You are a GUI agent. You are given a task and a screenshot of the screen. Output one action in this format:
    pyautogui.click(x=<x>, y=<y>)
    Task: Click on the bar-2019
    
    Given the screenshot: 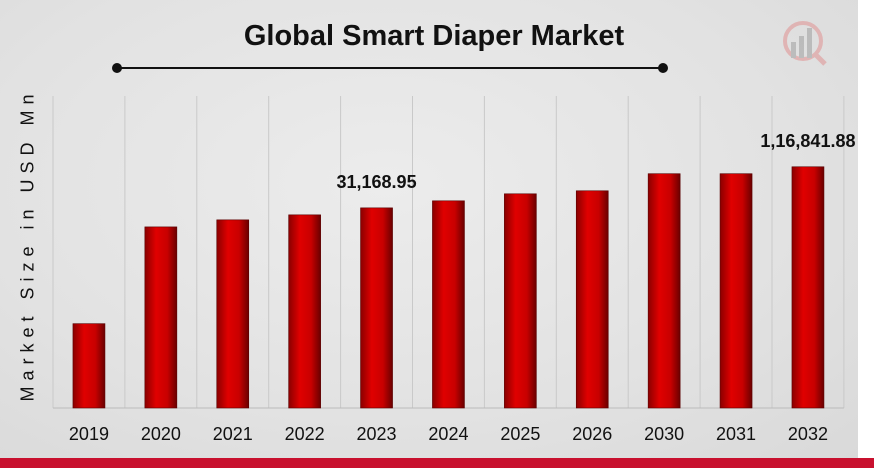 What is the action you would take?
    pyautogui.click(x=89, y=366)
    